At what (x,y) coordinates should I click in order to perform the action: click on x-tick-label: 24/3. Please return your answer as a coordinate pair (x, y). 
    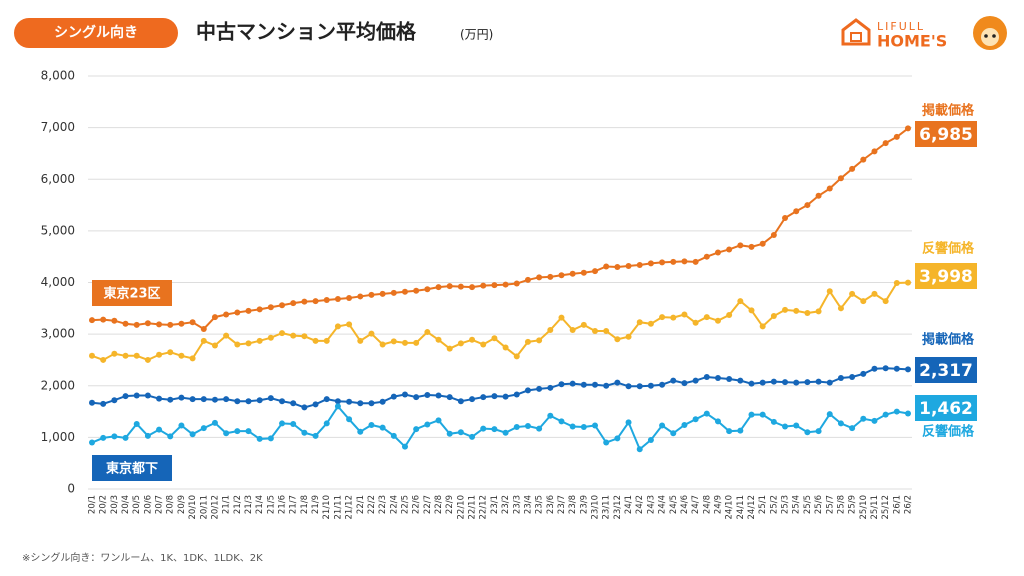
    Looking at the image, I should click on (651, 504).